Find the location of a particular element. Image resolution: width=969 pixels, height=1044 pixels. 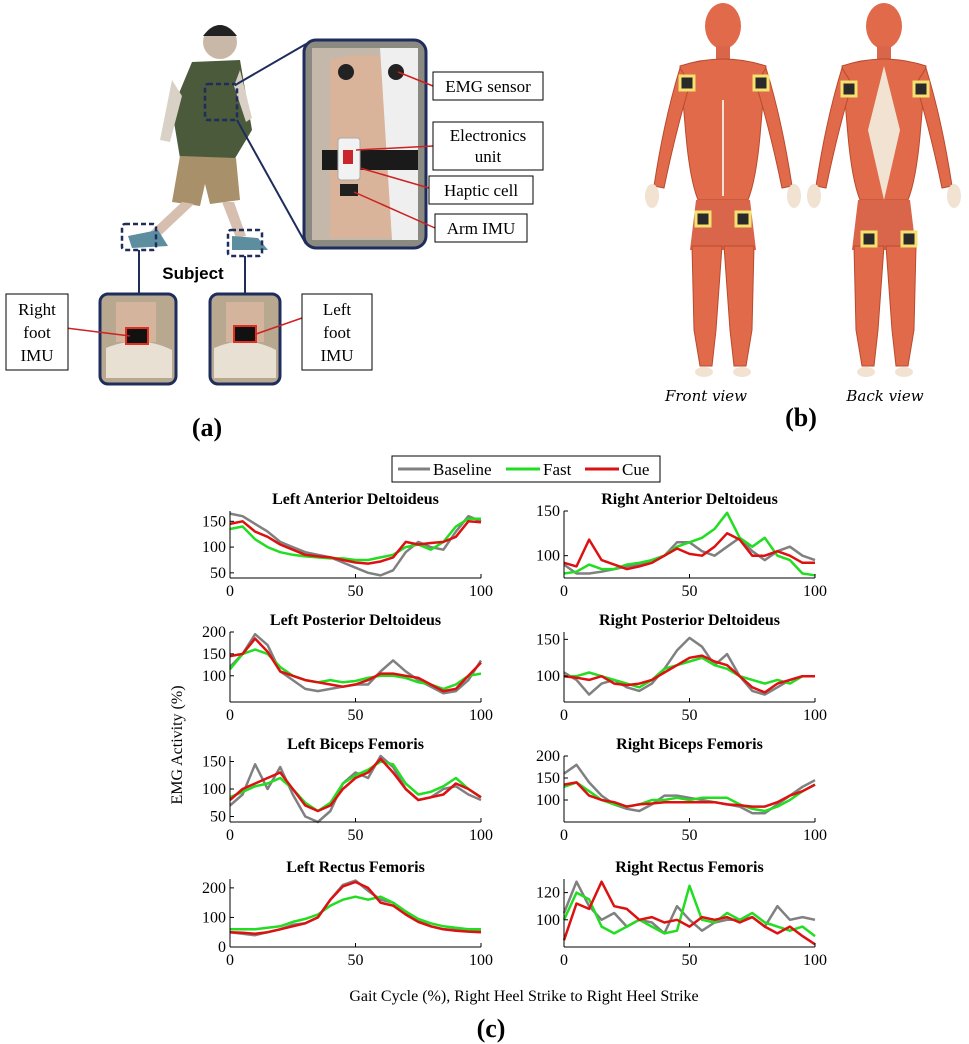

subplot-left-posterior-deltoideus: Left Posterior Deltoideus 100 150 200 0 50 100 is located at coordinates (347, 668).